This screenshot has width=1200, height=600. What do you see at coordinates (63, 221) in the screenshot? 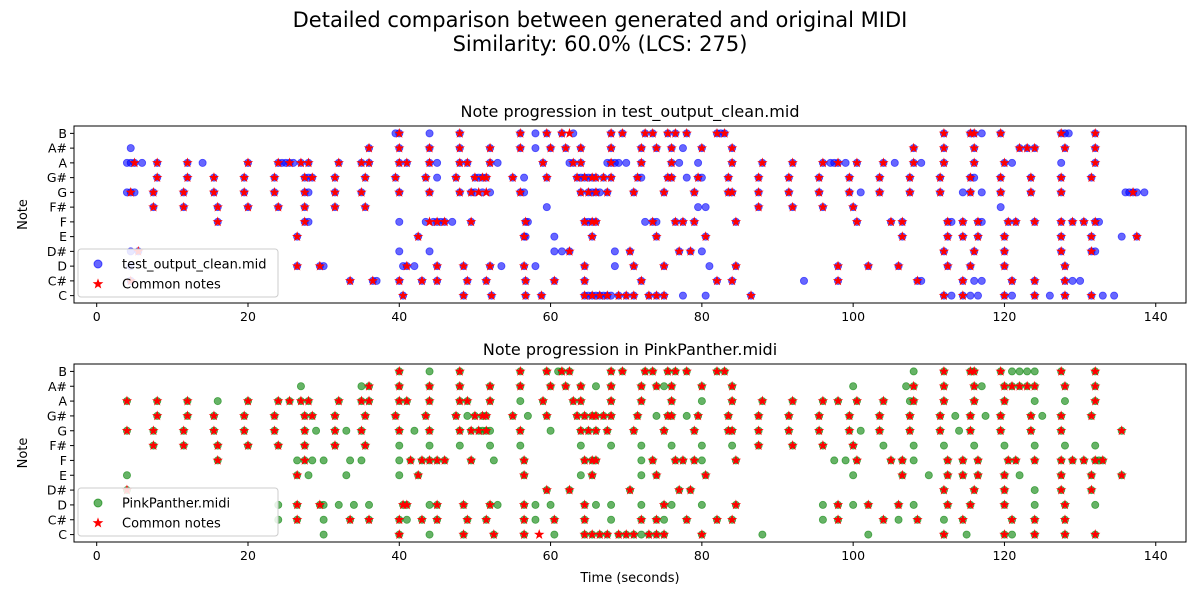
I see `y-tick-label: F` at bounding box center [63, 221].